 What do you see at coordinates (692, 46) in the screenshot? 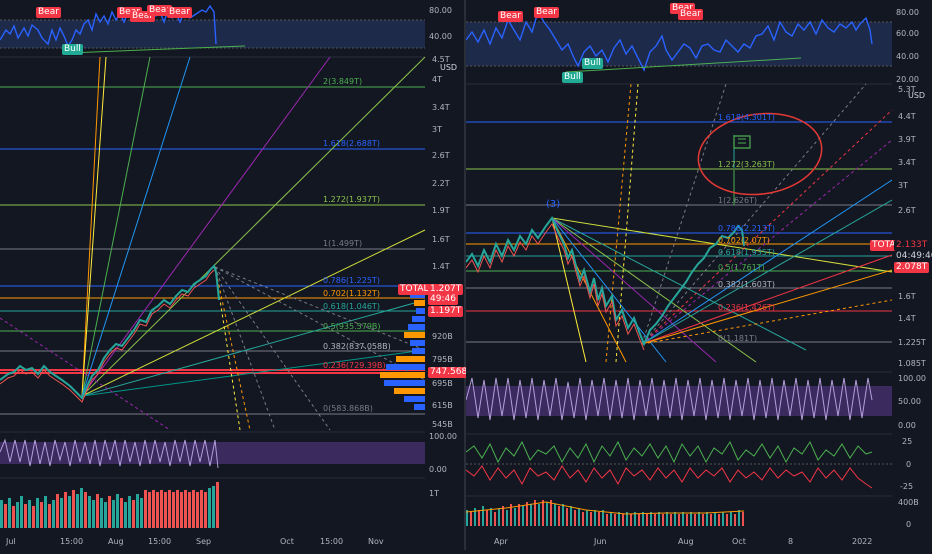
I see `right-rsi-panel: 80.00 60.00 40.00 20.00` at bounding box center [692, 46].